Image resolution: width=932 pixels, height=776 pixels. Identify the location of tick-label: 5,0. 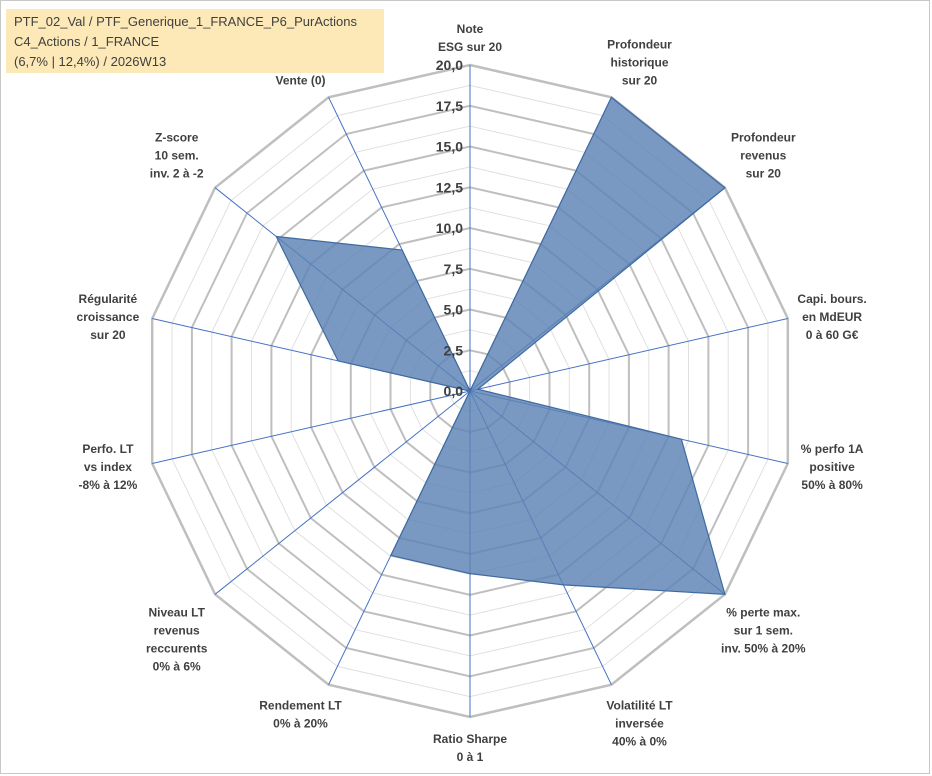
(454, 310).